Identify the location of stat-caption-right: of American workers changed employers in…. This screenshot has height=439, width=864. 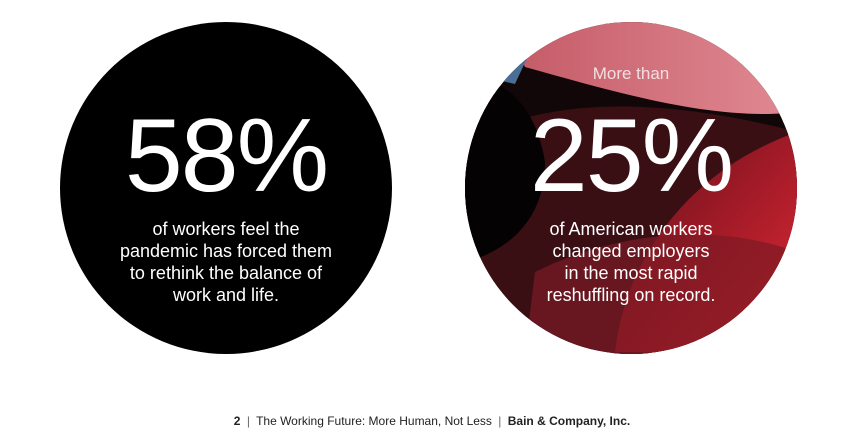
(631, 262).